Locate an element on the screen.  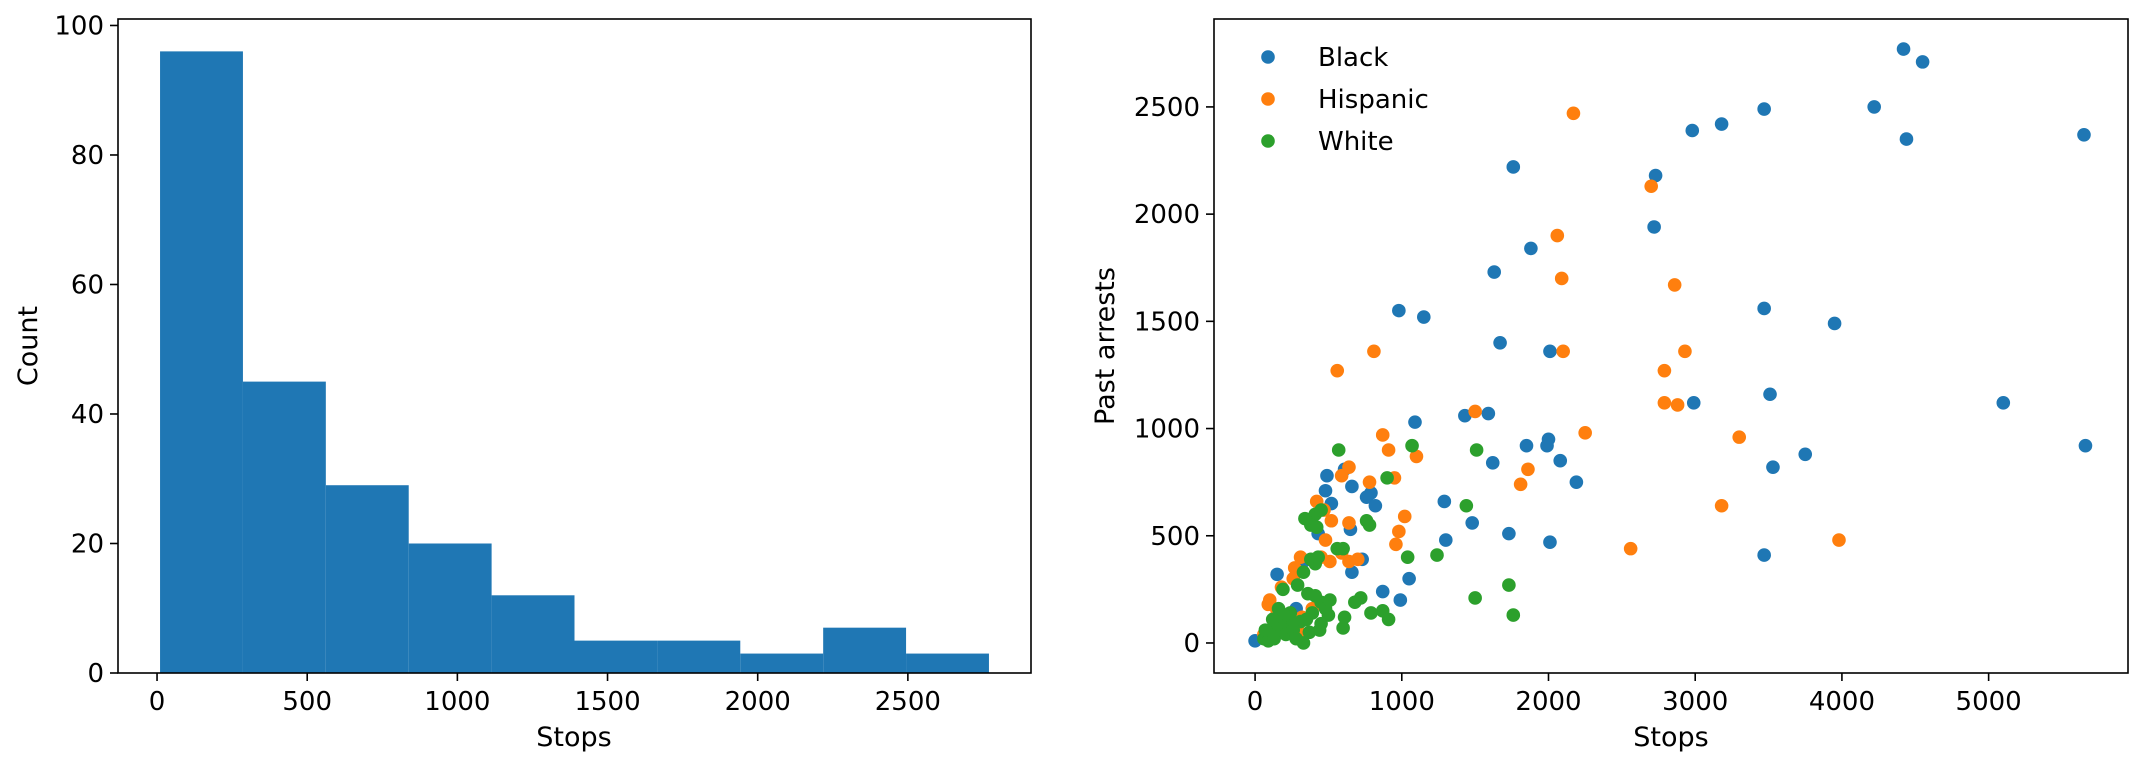
y-tick-label: 2000 is located at coordinates (1167, 215).